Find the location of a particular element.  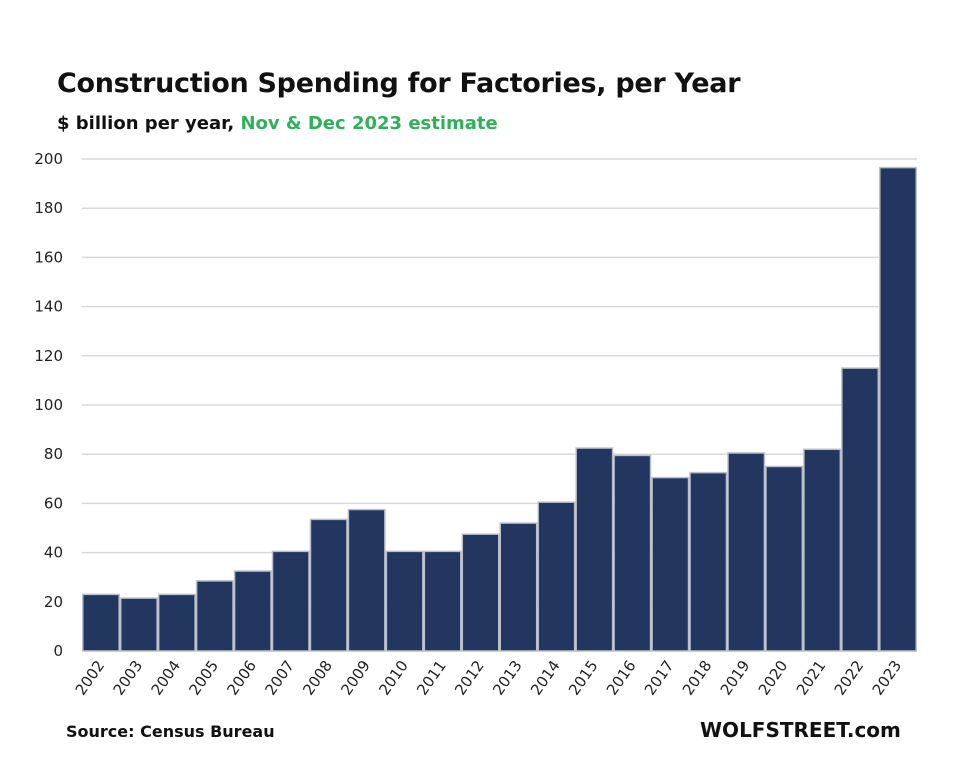

x-tick-label: 2013 is located at coordinates (507, 678).